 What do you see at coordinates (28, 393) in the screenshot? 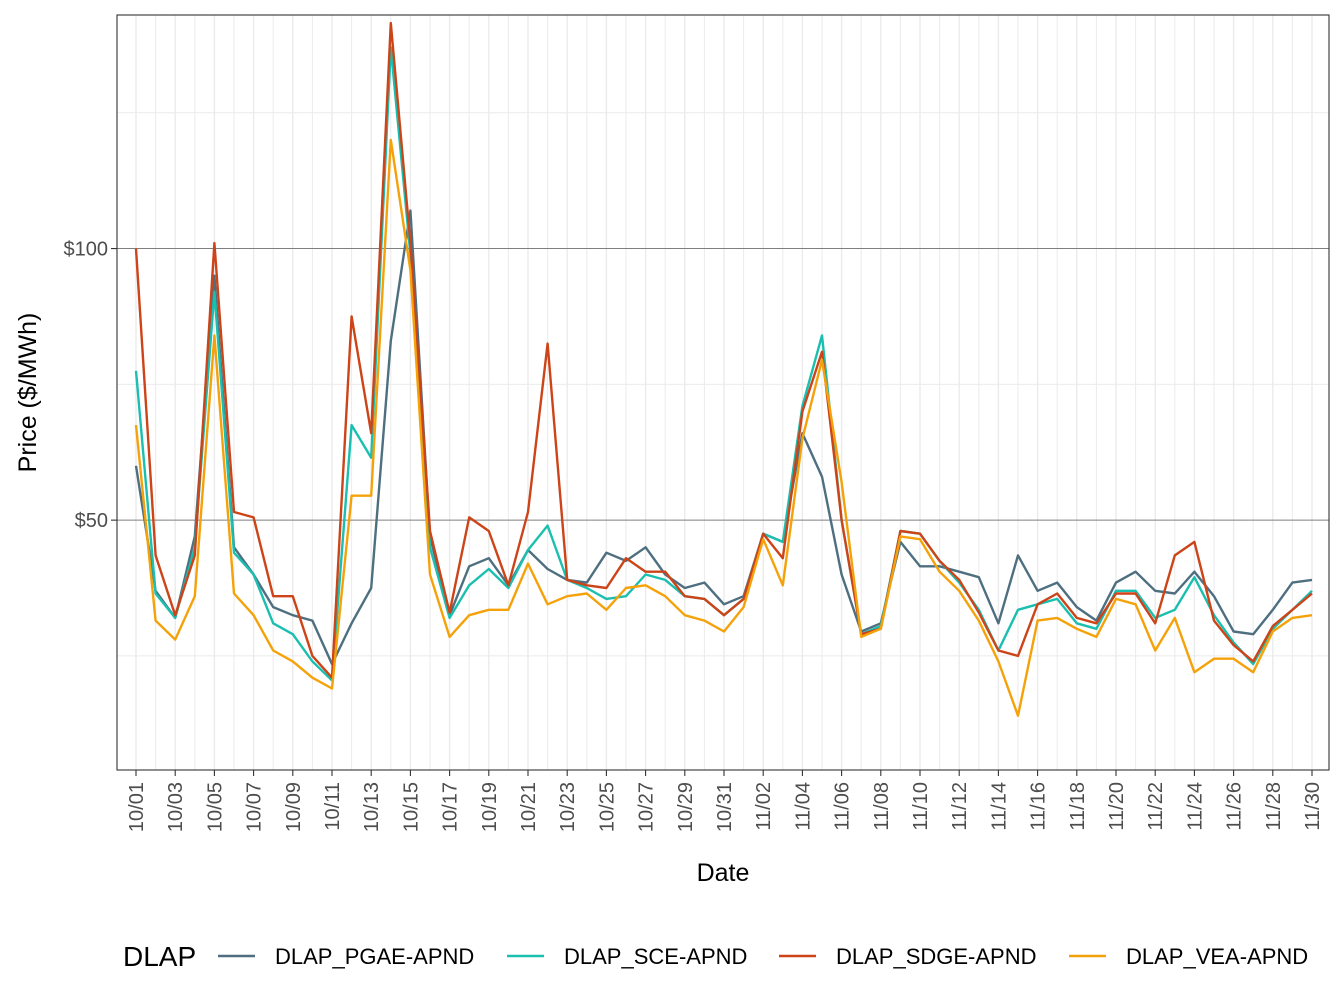
I see `y-axis-title: Price ($/MWh)` at bounding box center [28, 393].